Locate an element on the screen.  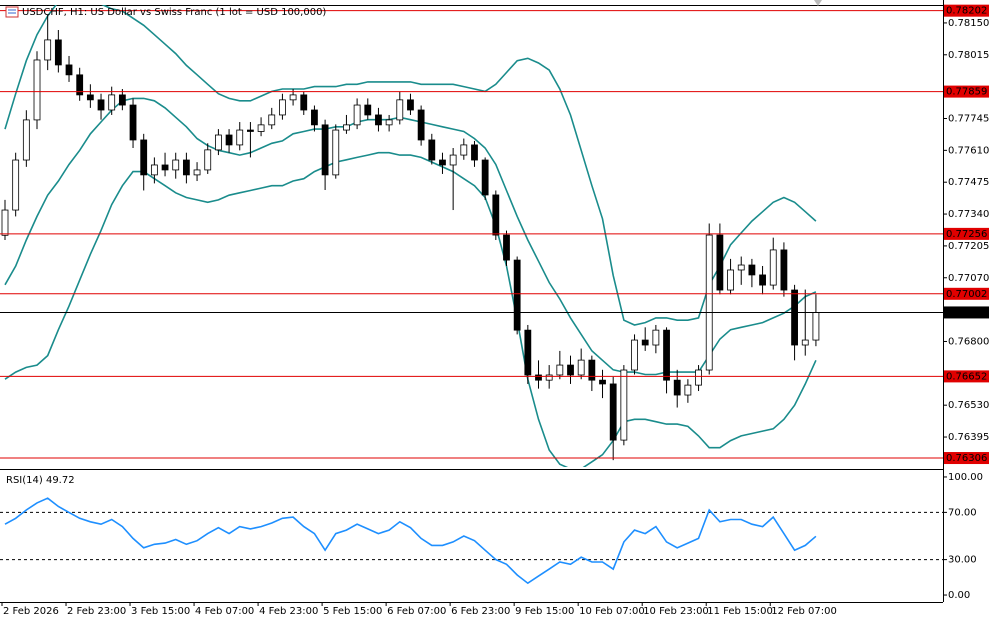
y-tick-label: 0.77070 is located at coordinates (968, 278).